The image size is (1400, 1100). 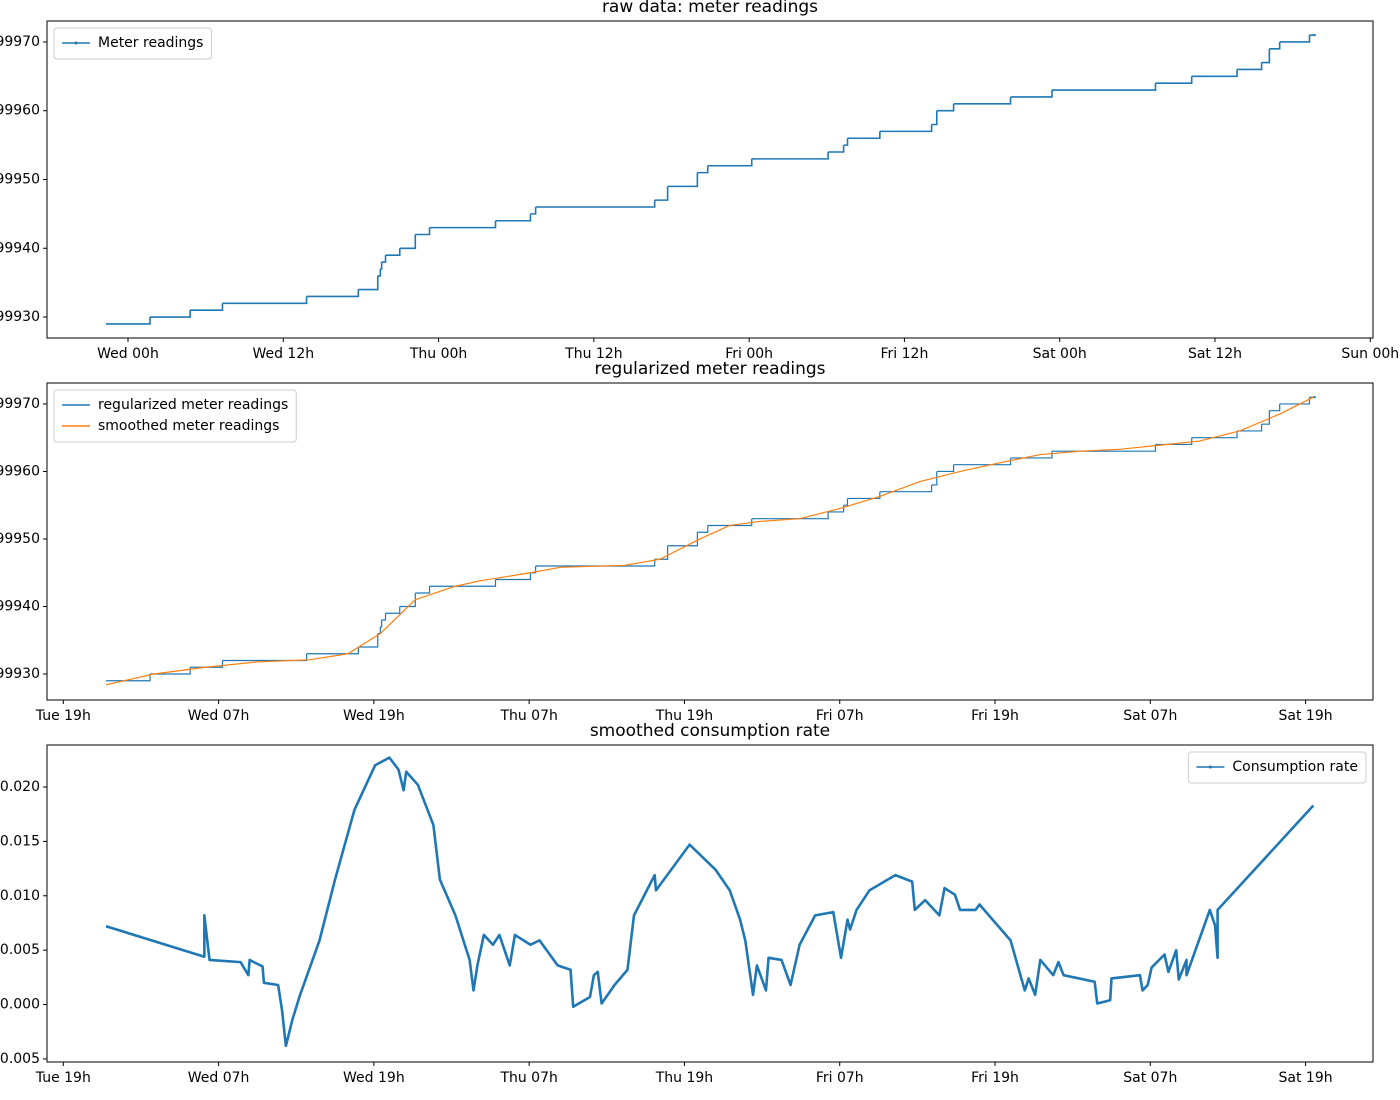 What do you see at coordinates (1060, 354) in the screenshot?
I see `x-tick-label: Sat 00h` at bounding box center [1060, 354].